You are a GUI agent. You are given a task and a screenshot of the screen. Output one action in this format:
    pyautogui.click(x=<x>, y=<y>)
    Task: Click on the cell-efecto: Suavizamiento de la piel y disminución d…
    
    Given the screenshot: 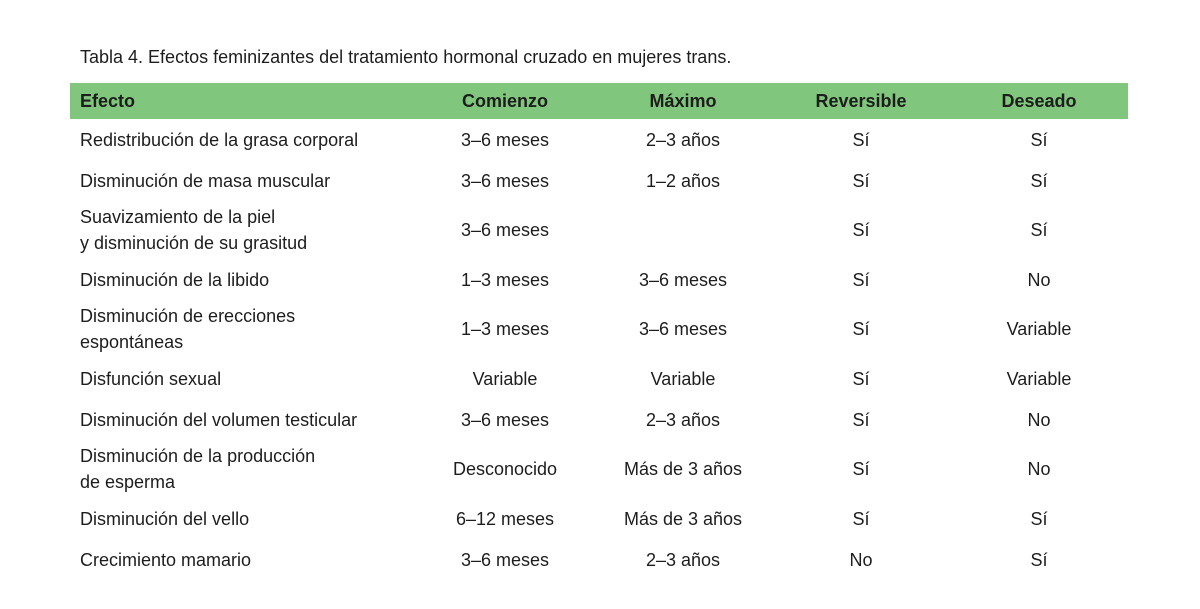 What is the action you would take?
    pyautogui.click(x=194, y=230)
    